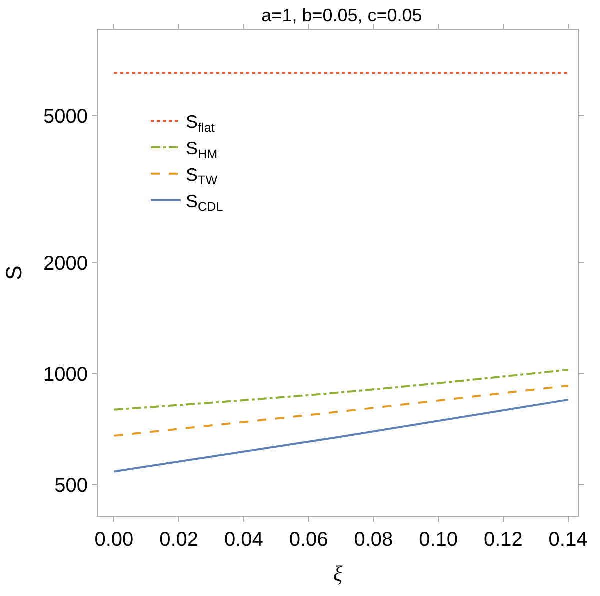  I want to click on chart-title: a=1, b=0.05, c=0.05, so click(342, 16).